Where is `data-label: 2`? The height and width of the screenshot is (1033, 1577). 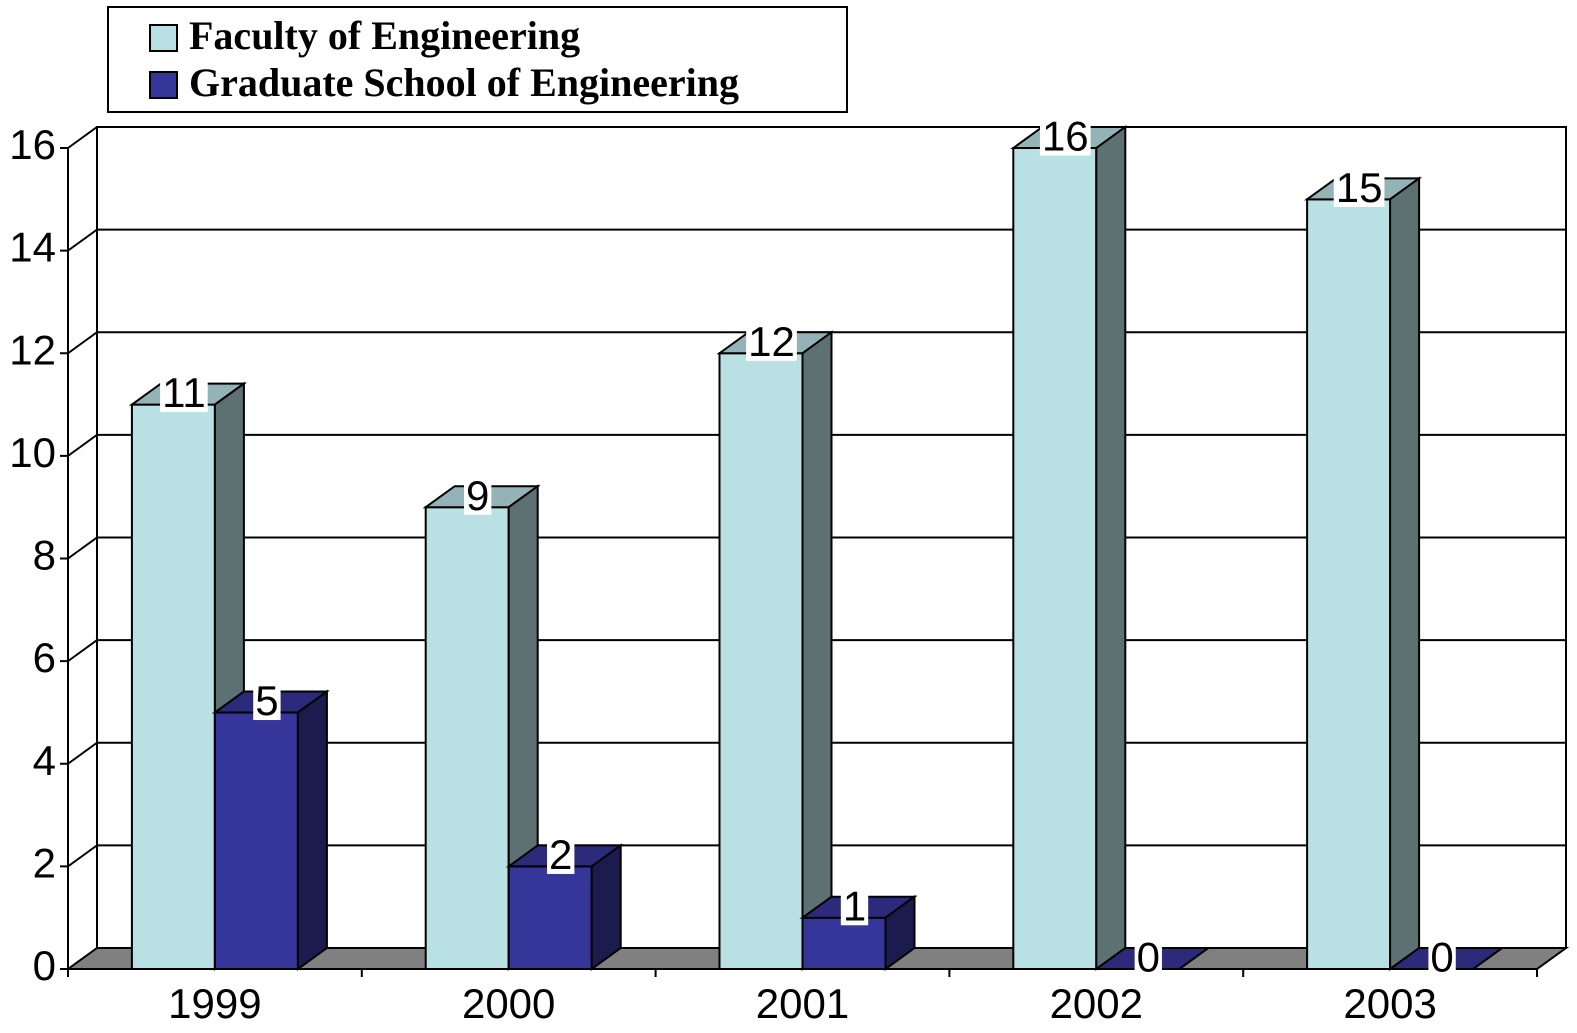 data-label: 2 is located at coordinates (560, 854).